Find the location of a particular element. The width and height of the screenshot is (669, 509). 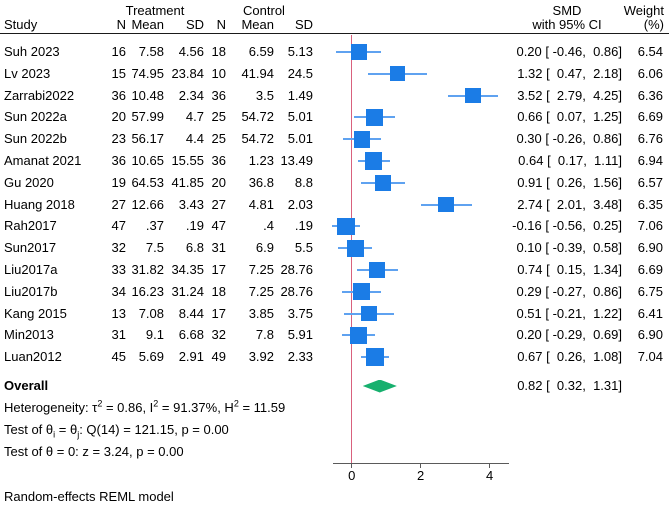

weight-value: 6.35 is located at coordinates (650, 204).